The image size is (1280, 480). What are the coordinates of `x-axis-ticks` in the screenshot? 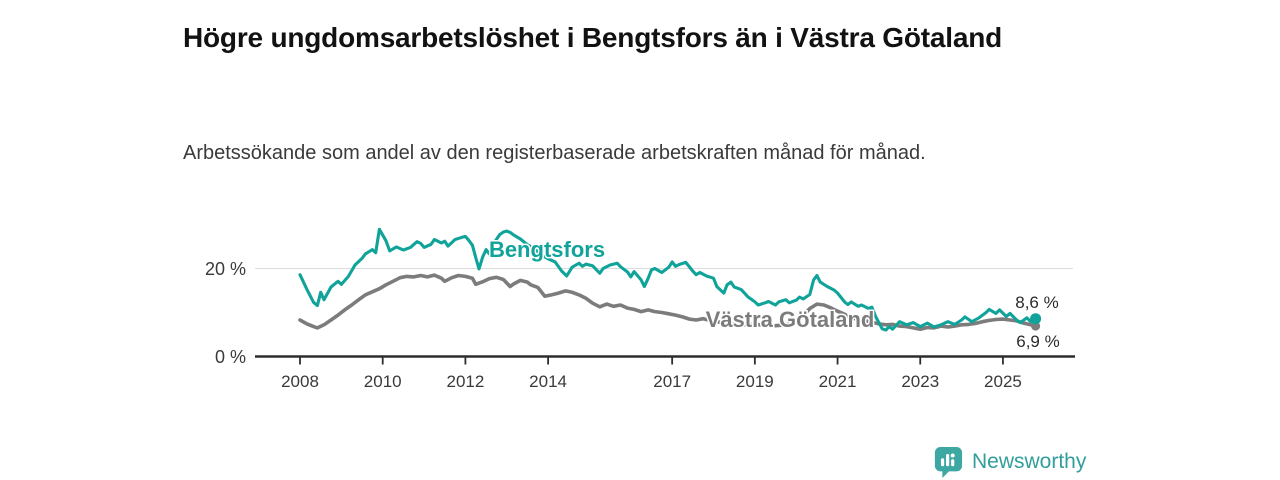 It's located at (651, 361).